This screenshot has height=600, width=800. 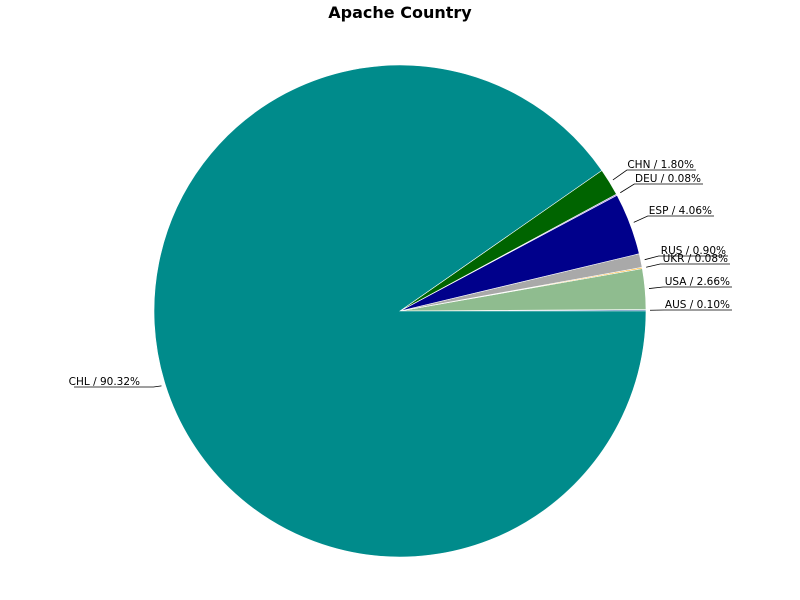 I want to click on leader-line-esp, so click(x=673, y=219).